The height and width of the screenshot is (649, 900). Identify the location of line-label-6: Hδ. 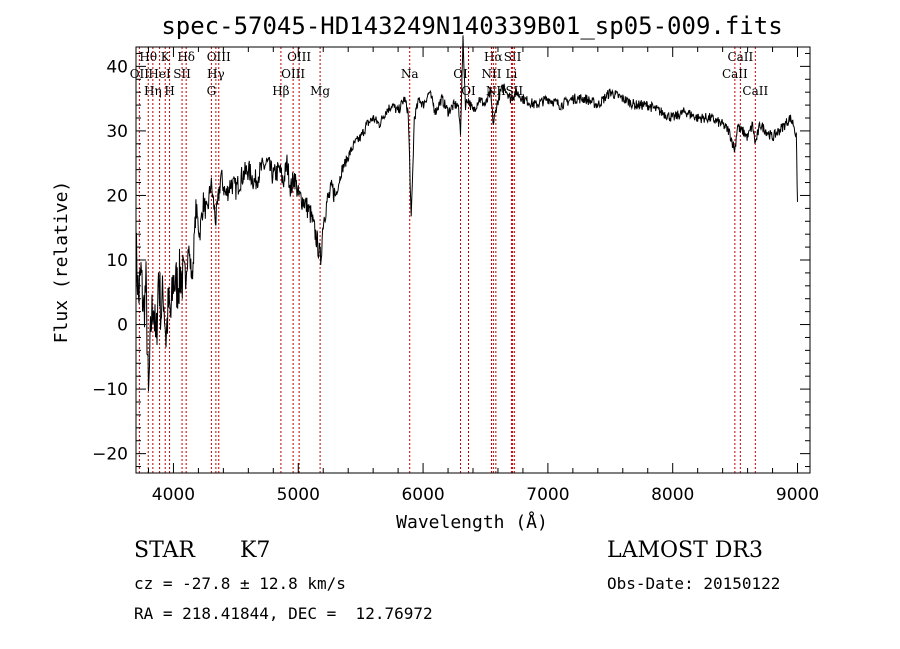
(186, 57).